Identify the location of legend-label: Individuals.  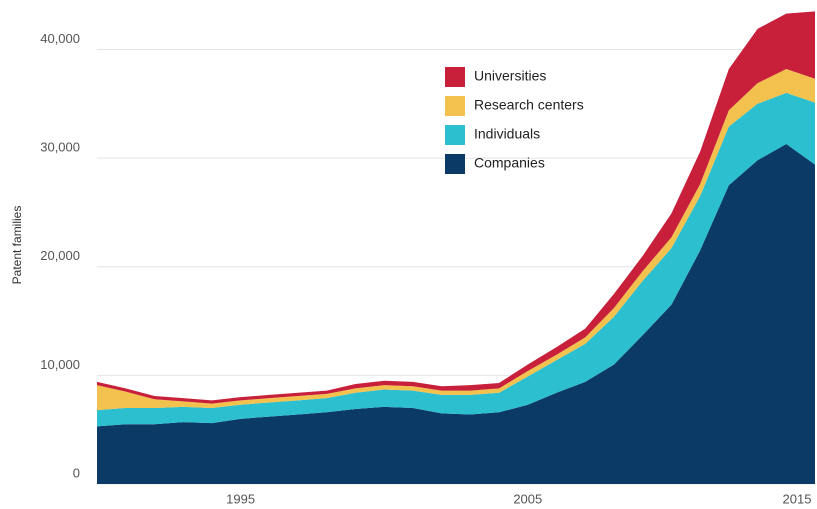
(507, 134).